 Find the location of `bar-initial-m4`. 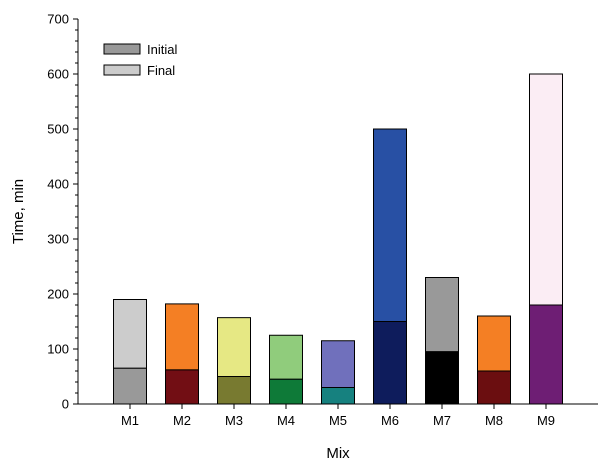

bar-initial-m4 is located at coordinates (286, 391).